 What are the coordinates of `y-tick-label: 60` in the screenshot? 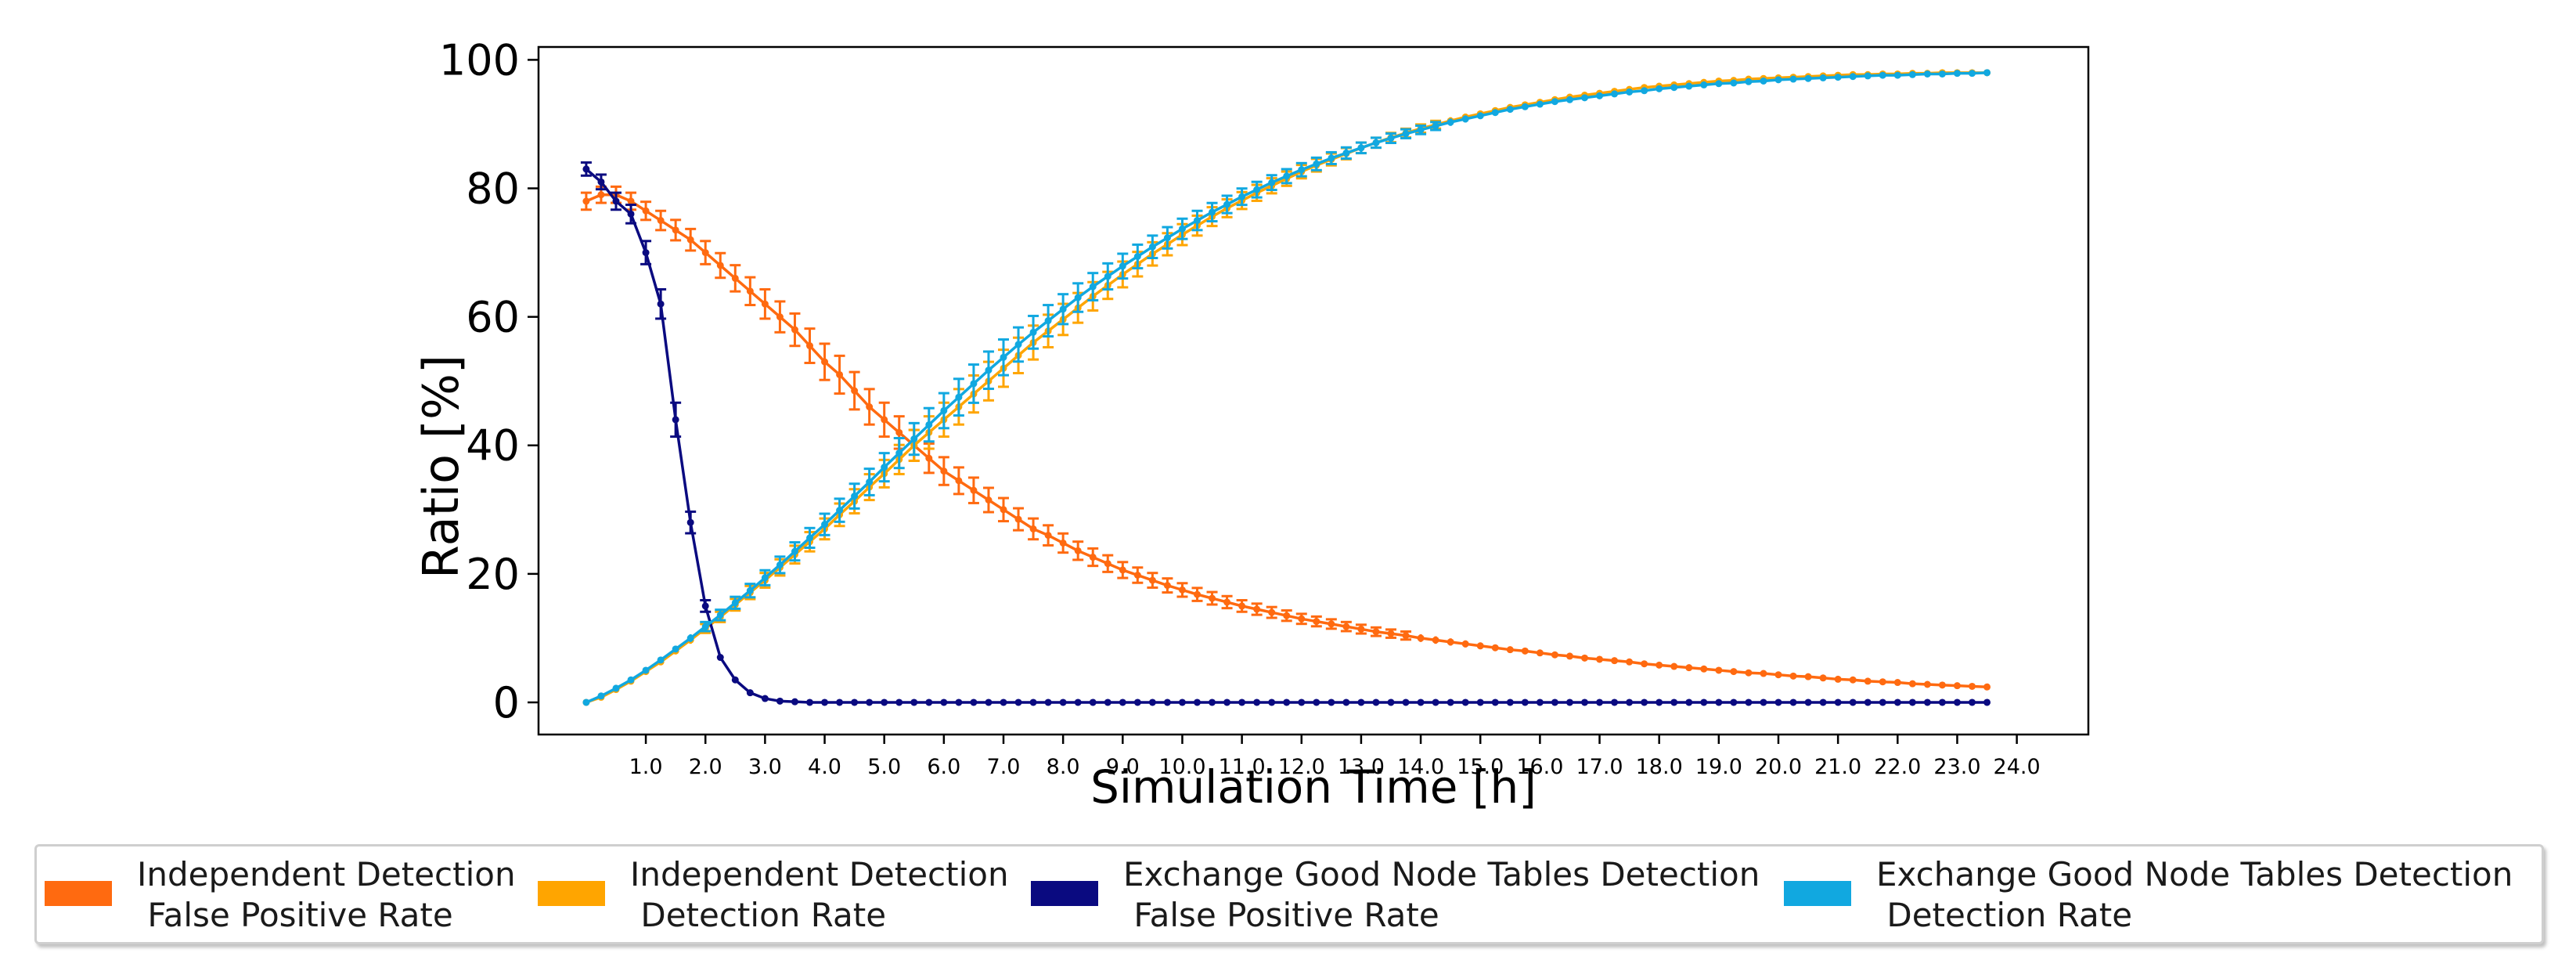 It's located at (493, 317).